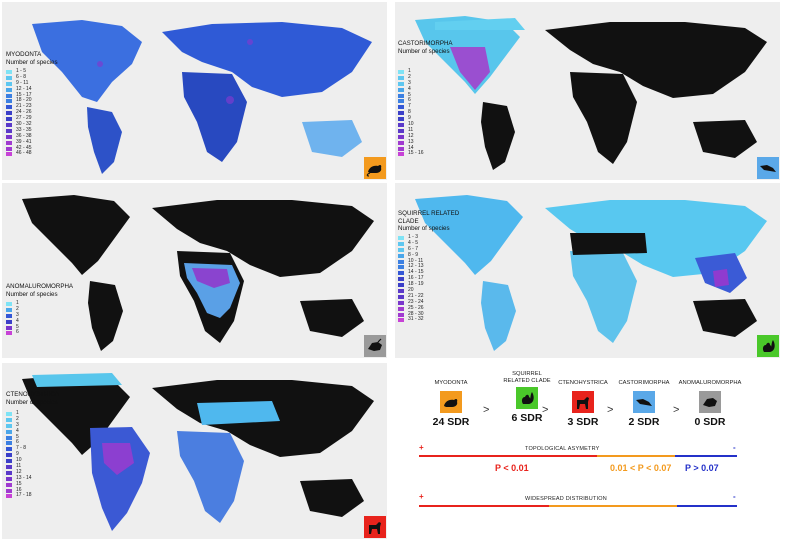  I want to click on legend-label: 16 - 17, so click(416, 278).